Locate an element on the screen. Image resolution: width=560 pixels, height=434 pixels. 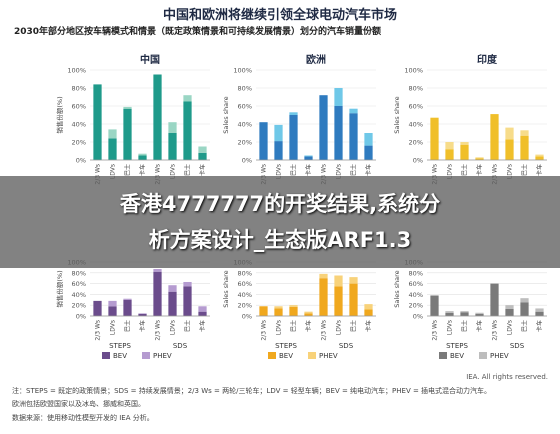
source-credit: IEA. All rights reserved. is located at coordinates (507, 377).